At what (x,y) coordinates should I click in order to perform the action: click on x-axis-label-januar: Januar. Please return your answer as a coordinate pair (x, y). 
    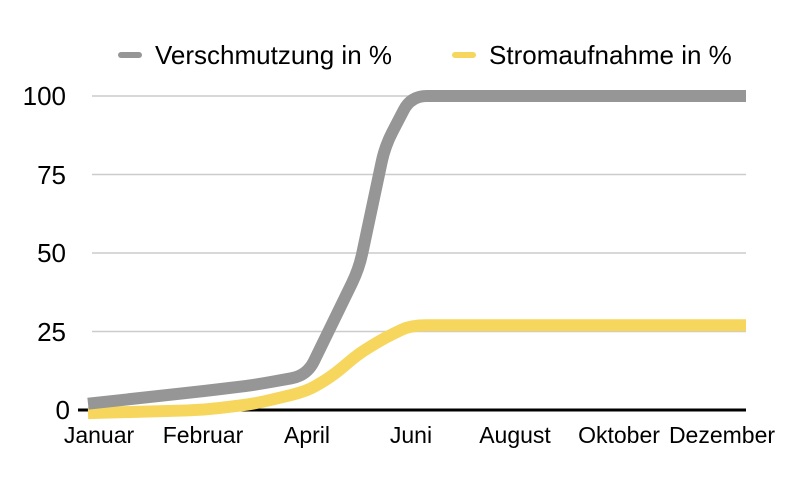
    Looking at the image, I should click on (99, 435).